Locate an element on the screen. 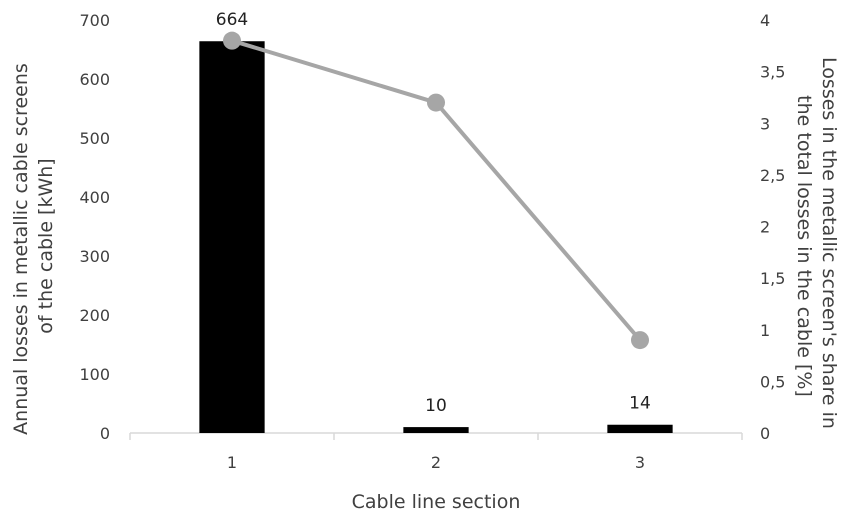  right-tick-label: 3,5 is located at coordinates (772, 72).